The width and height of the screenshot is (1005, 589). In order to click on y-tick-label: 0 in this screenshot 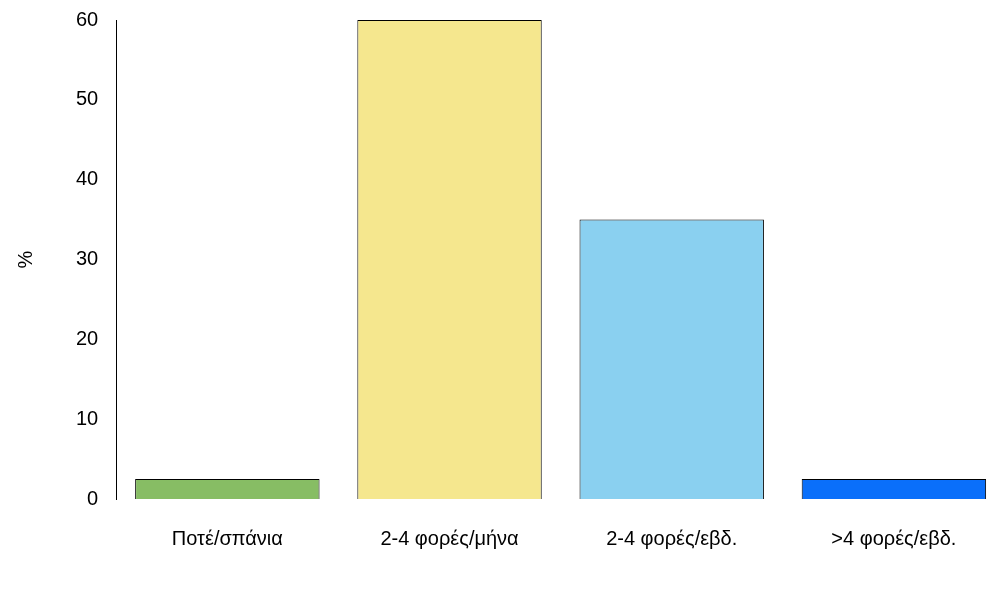, I will do `click(93, 497)`.